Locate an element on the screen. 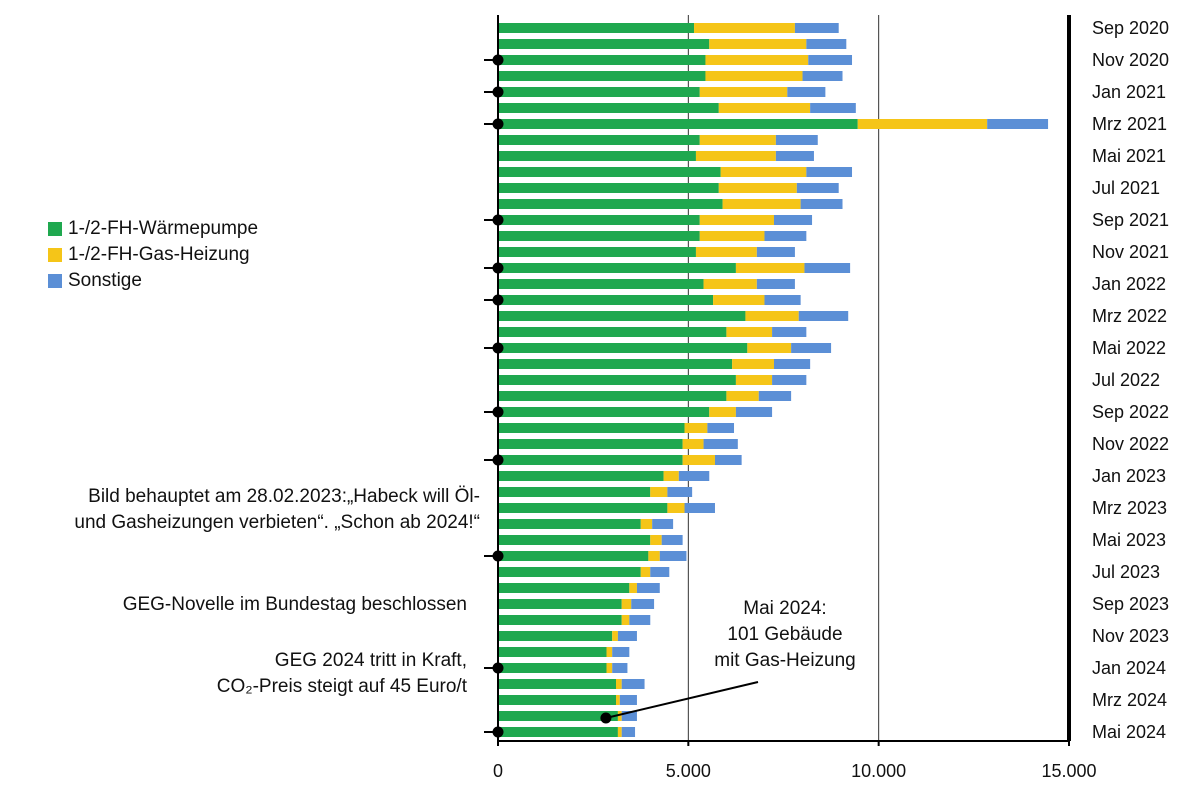  month-label-6: Sep 2021 is located at coordinates (1130, 220).